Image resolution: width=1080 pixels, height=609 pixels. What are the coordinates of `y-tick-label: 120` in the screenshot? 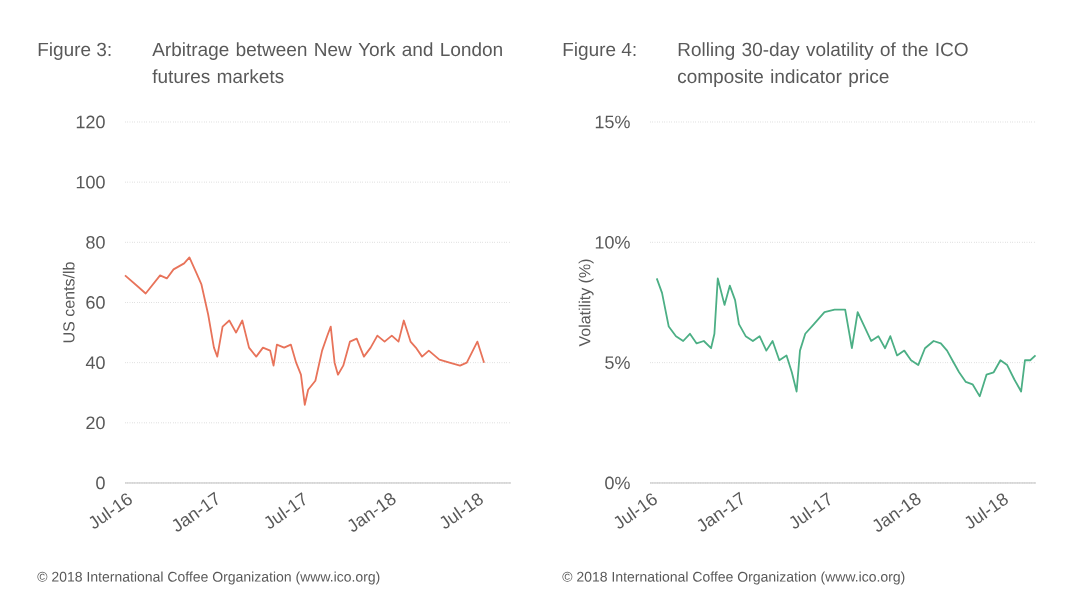 It's located at (90, 122).